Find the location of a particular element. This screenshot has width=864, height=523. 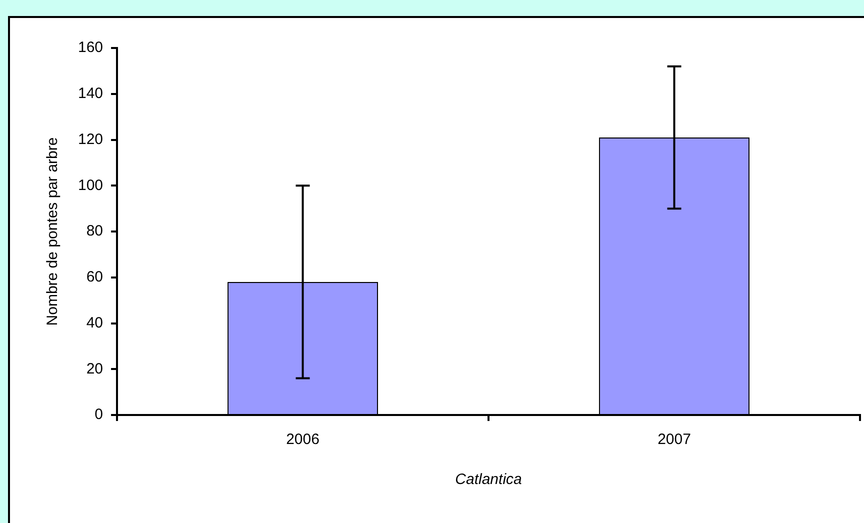

y-tick-label: 20 is located at coordinates (95, 369).